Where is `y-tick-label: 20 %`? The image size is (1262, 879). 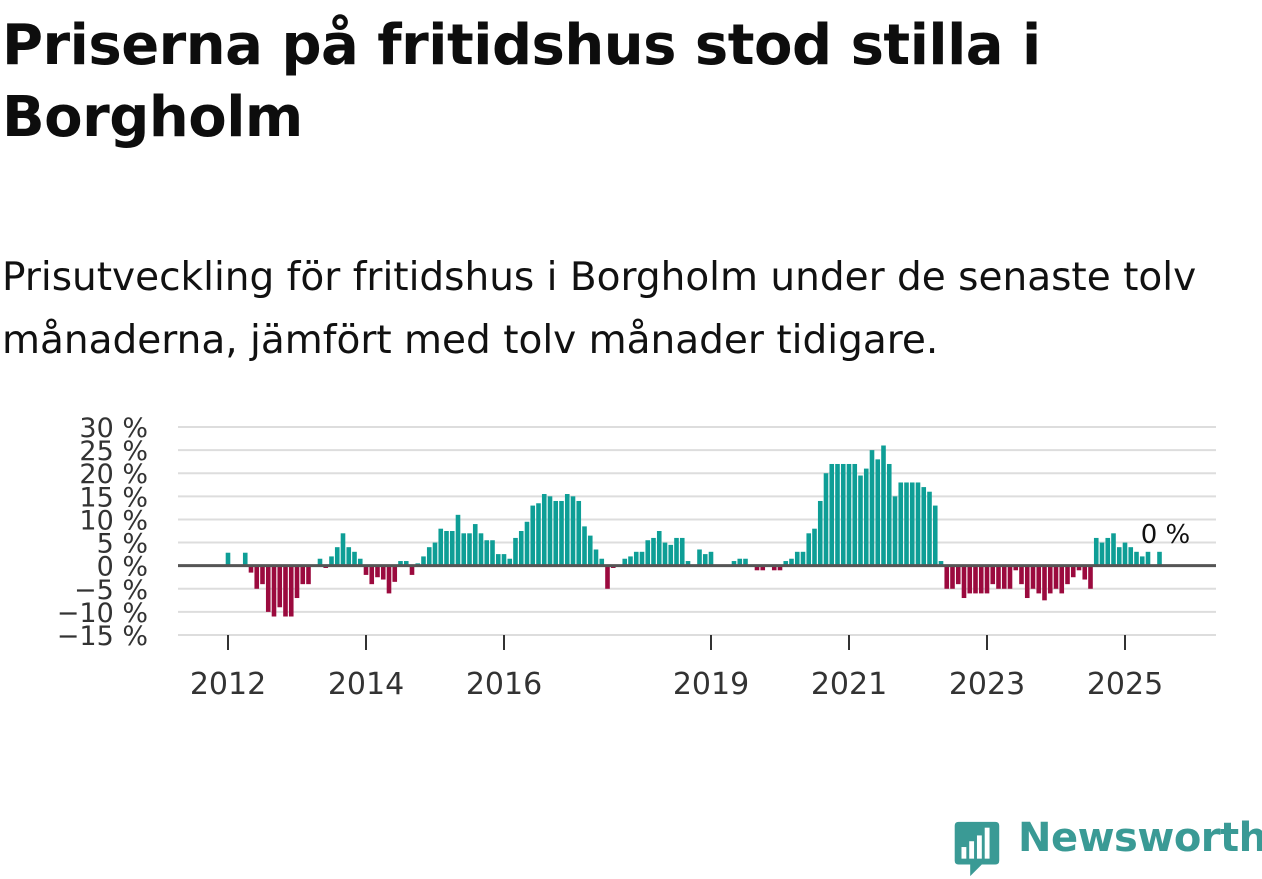
y-tick-label: 20 % is located at coordinates (113, 474).